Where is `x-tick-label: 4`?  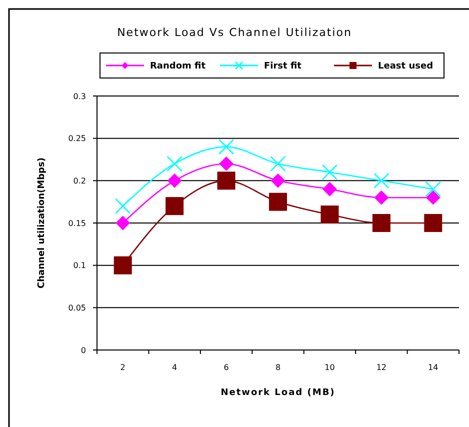 x-tick-label: 4 is located at coordinates (175, 367).